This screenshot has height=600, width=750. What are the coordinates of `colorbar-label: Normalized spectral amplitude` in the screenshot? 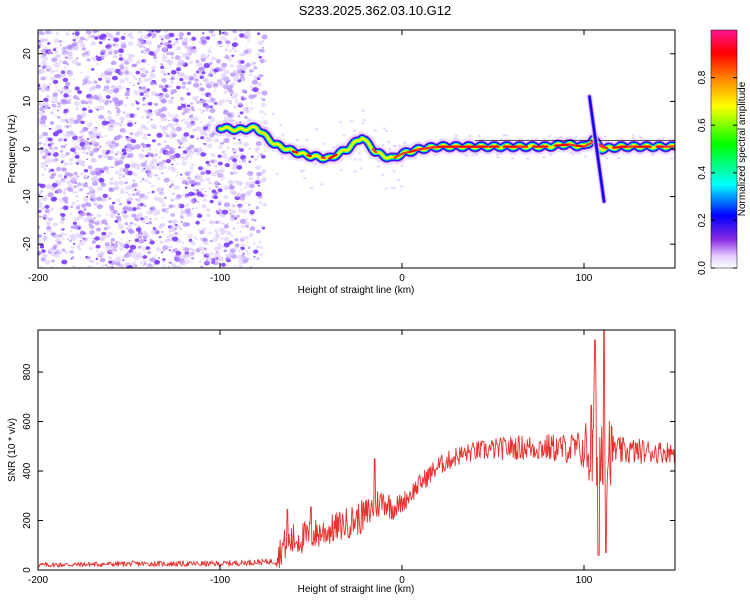 It's located at (742, 148).